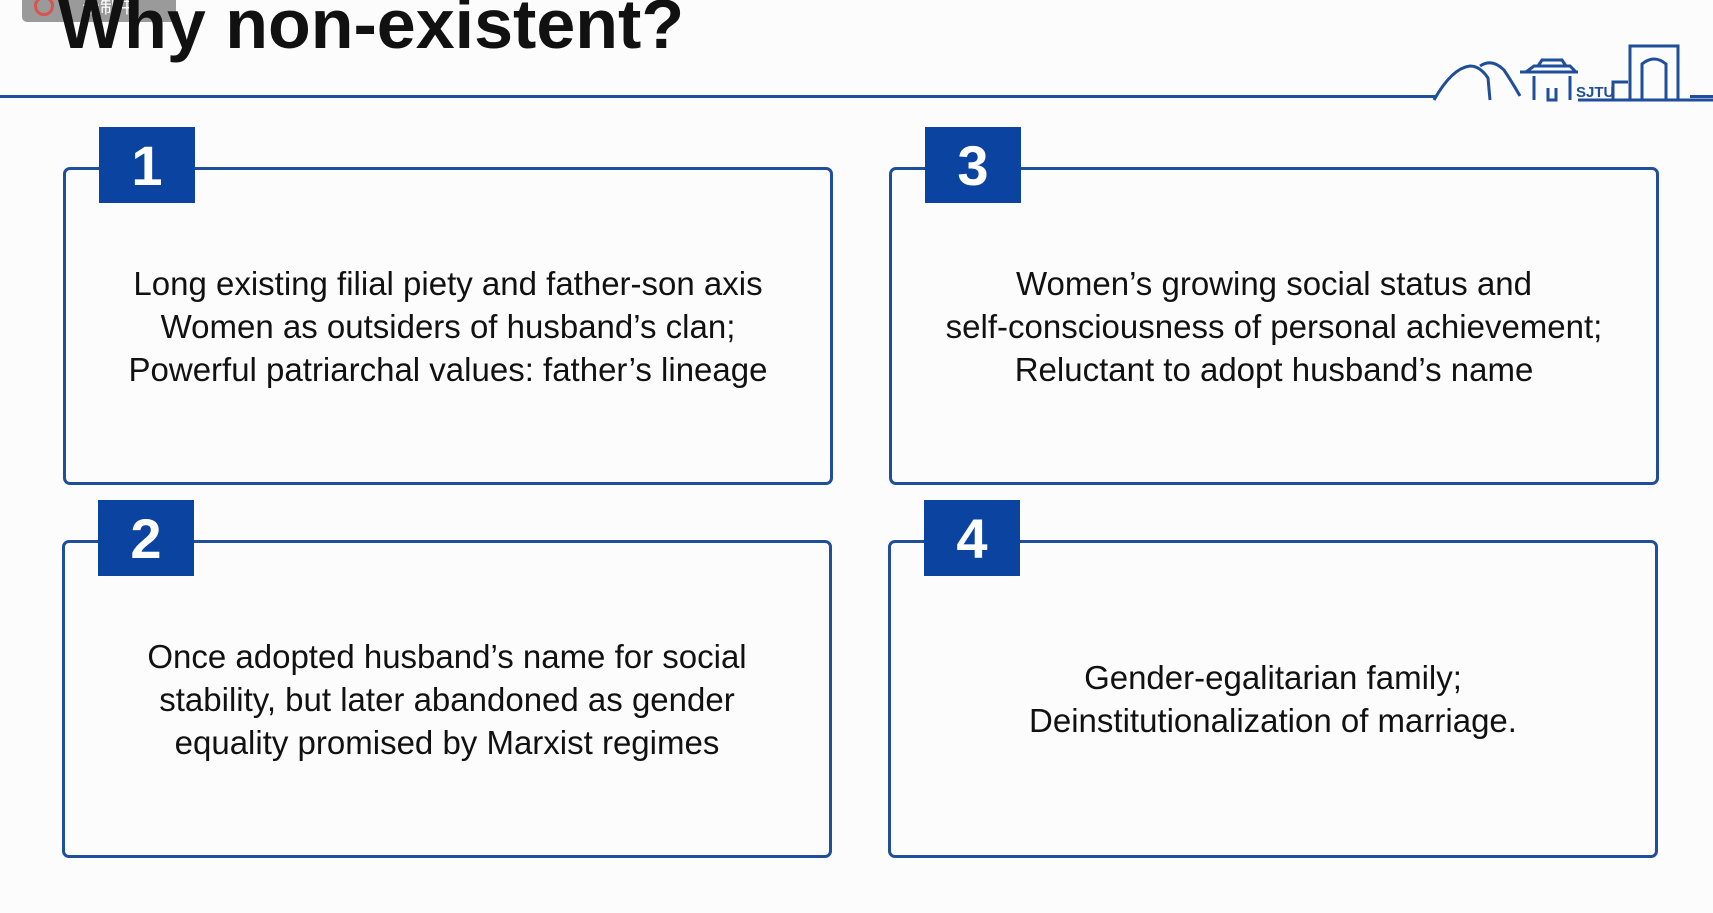 The image size is (1713, 913). What do you see at coordinates (44, 8) in the screenshot?
I see `record-icon` at bounding box center [44, 8].